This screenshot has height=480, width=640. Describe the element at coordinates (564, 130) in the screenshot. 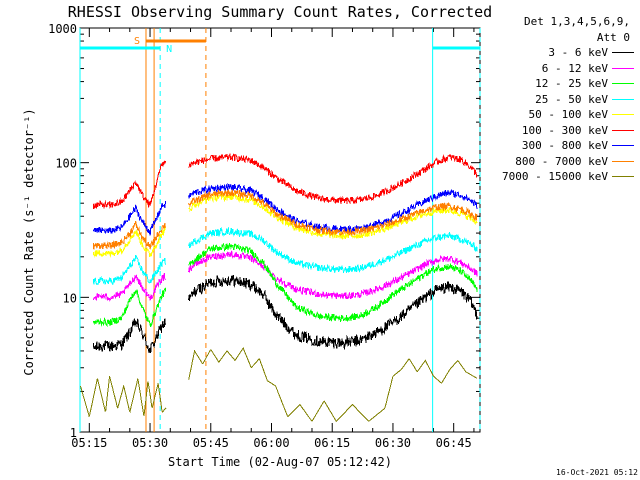

I see `legend-entry-label: 100 - 300 keV` at that location.